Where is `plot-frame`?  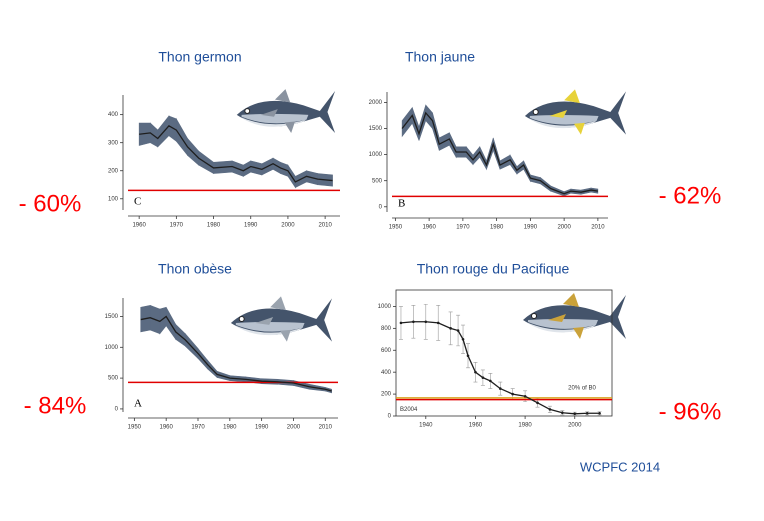 plot-frame is located at coordinates (504, 353).